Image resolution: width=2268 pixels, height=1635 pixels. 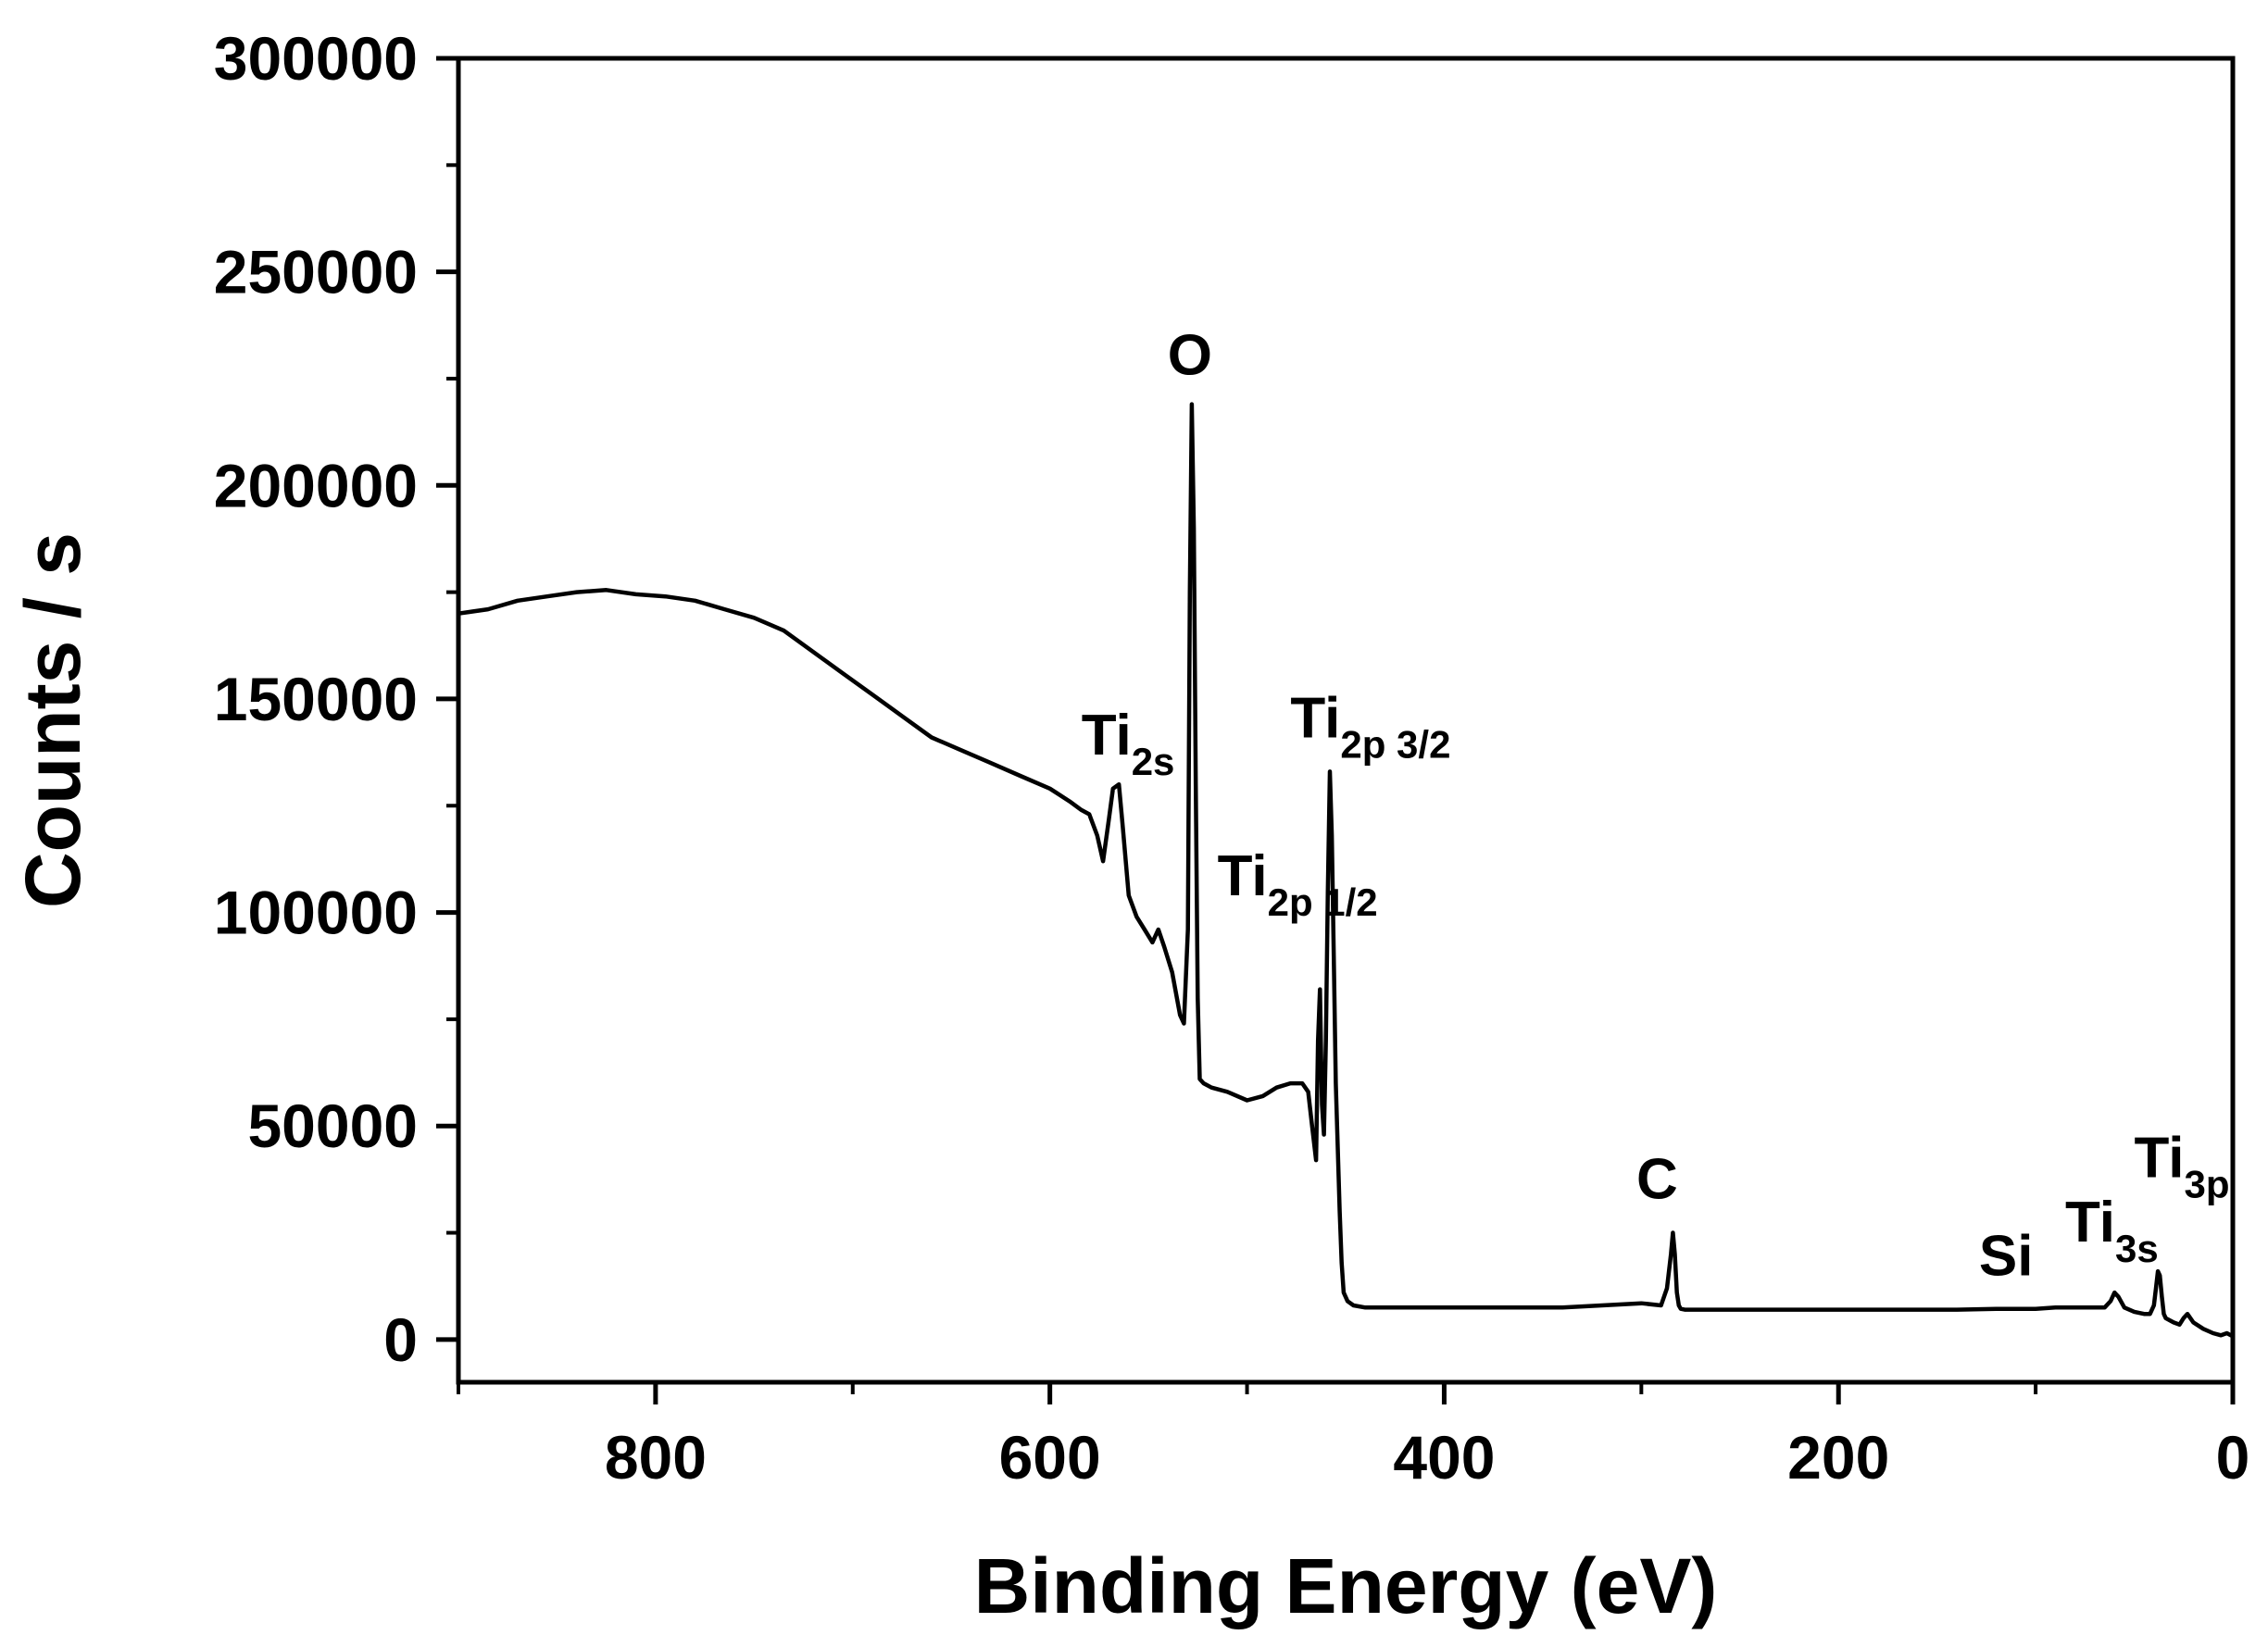 What do you see at coordinates (1395, 744) in the screenshot?
I see `peak-label-subscript: 2p 3/2` at bounding box center [1395, 744].